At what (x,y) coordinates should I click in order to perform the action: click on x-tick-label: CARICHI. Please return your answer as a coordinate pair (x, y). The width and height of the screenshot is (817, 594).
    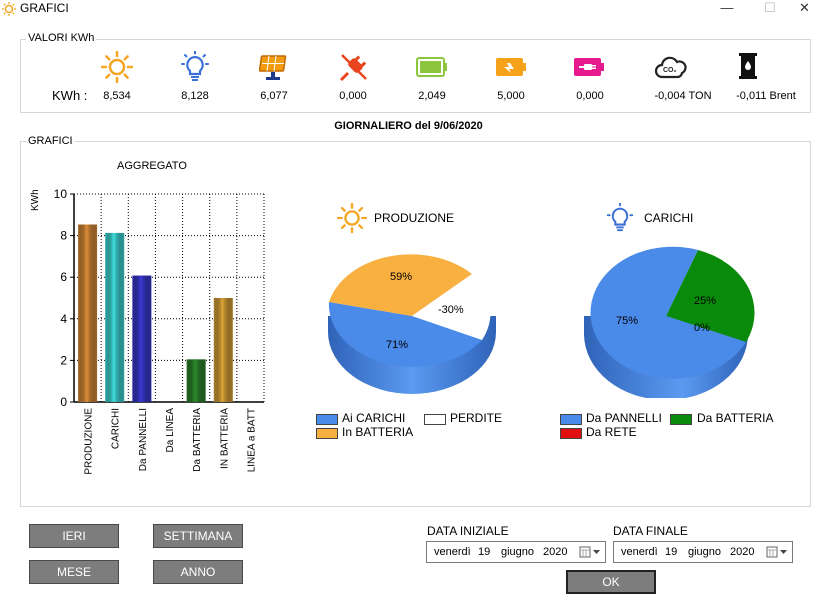
    Looking at the image, I should click on (116, 428).